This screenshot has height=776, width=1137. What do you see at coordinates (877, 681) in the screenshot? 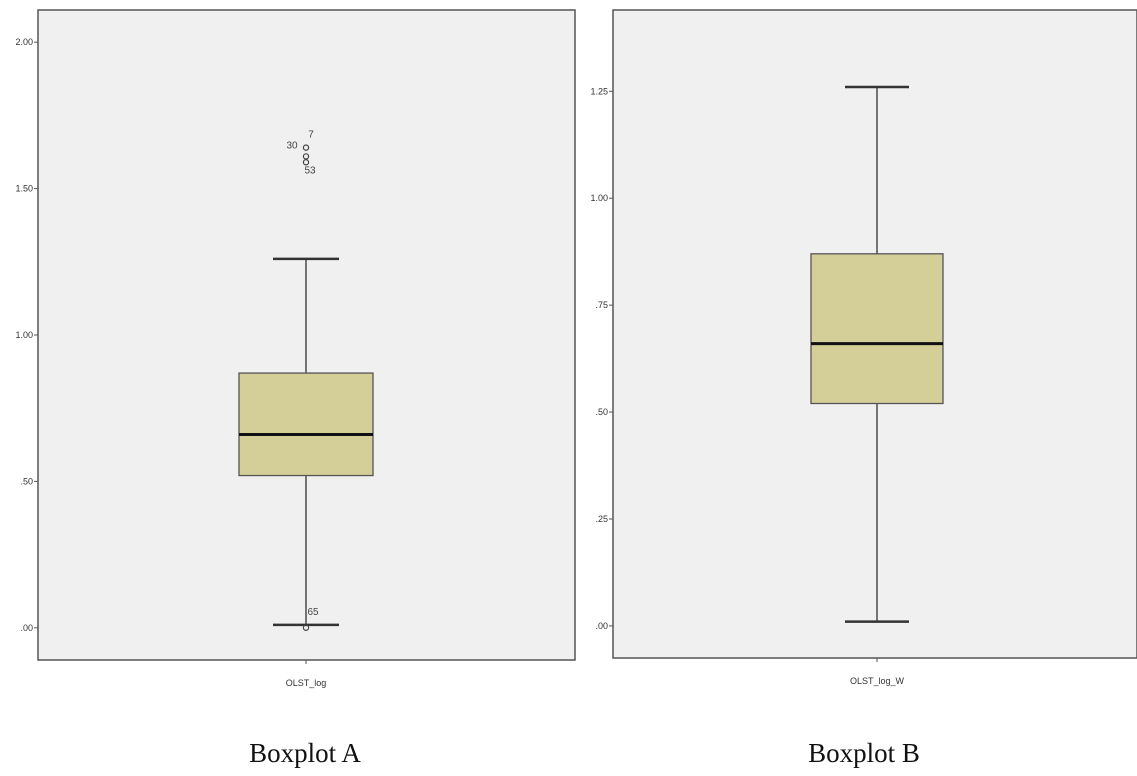
I see `x-category-label: OLST_log_W` at bounding box center [877, 681].